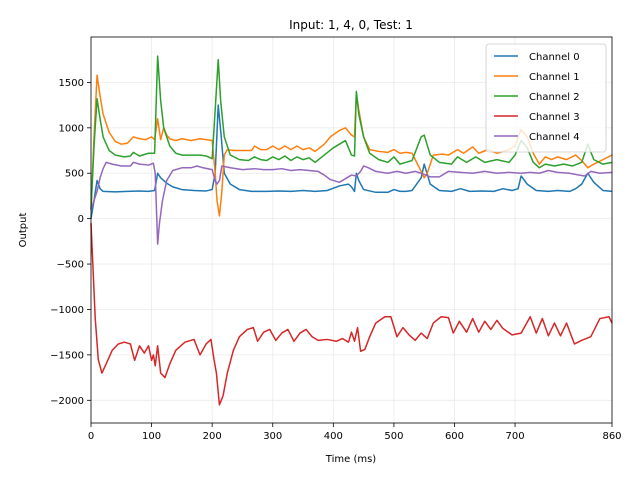 This screenshot has width=640, height=480. I want to click on legend-label: Channel 2, so click(554, 97).